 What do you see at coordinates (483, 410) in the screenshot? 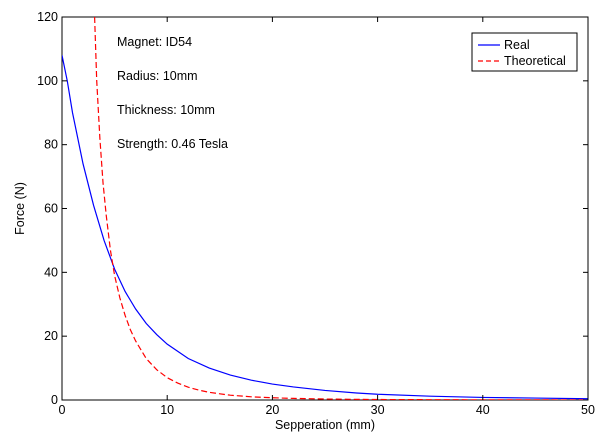
I see `x-tick-label: 40` at bounding box center [483, 410].